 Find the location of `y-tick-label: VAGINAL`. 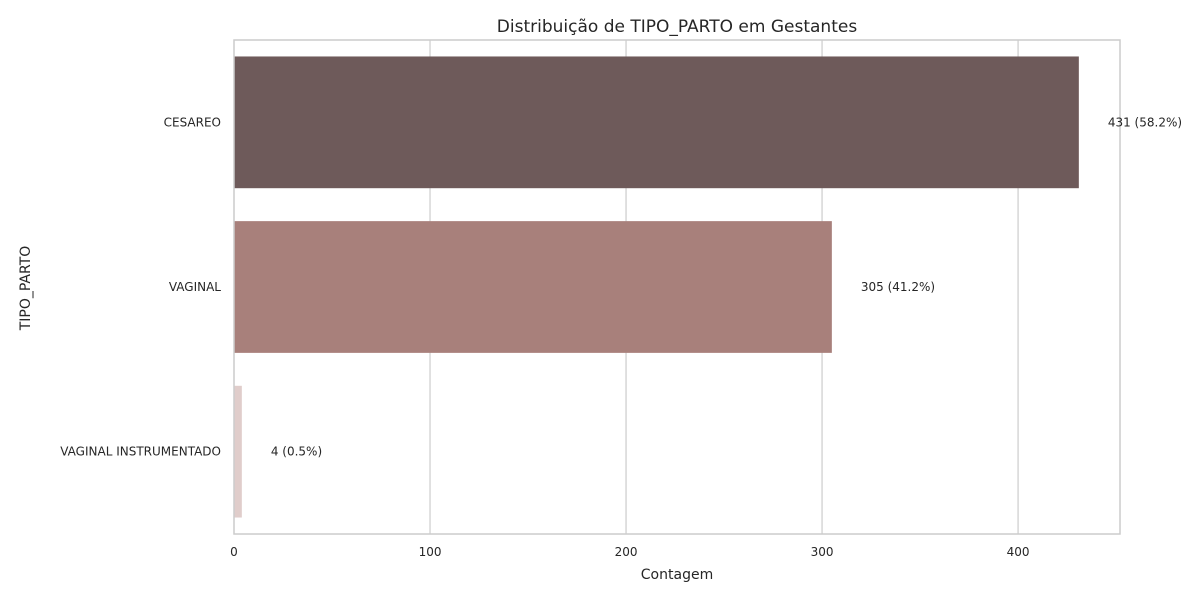

y-tick-label: VAGINAL is located at coordinates (195, 287).